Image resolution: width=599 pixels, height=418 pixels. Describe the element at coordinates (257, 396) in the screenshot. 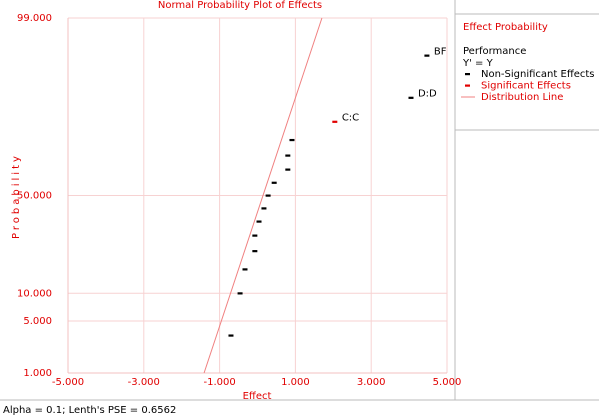

I see `x-axis-label: Effect` at that location.